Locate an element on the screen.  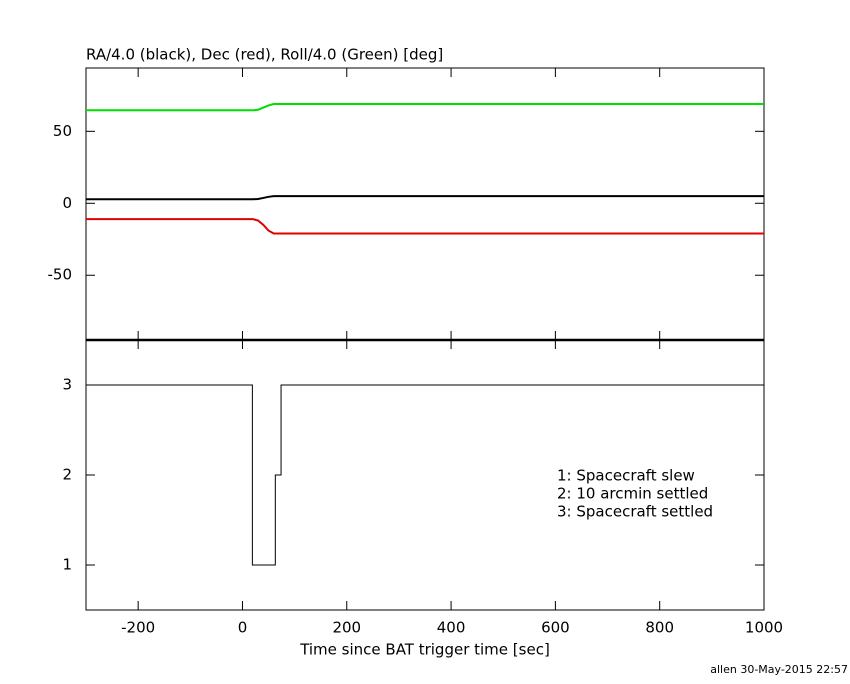
annotation: 2: 10 arcmin settled is located at coordinates (632, 494).